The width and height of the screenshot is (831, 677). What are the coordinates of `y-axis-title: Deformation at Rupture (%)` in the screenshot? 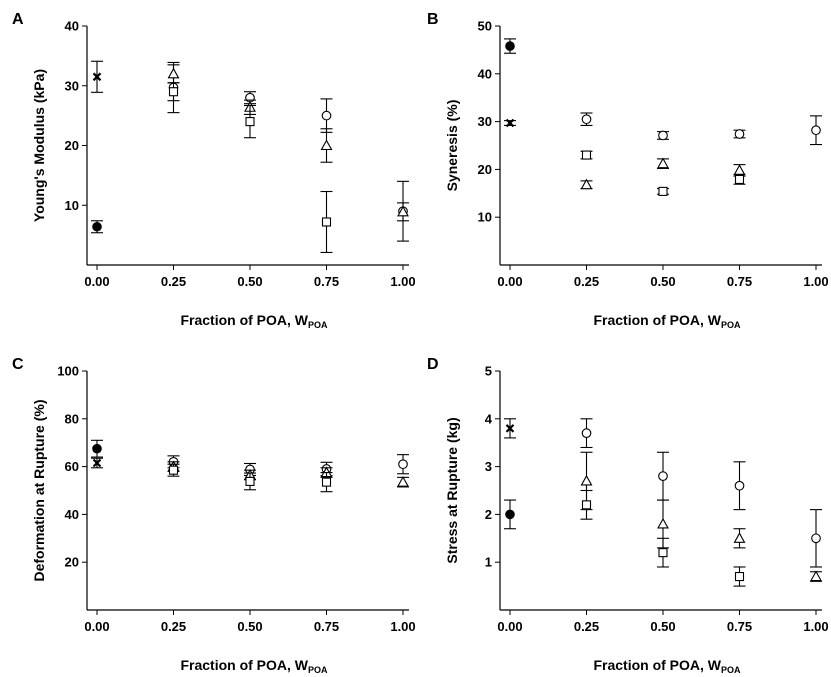 It's located at (39, 491).